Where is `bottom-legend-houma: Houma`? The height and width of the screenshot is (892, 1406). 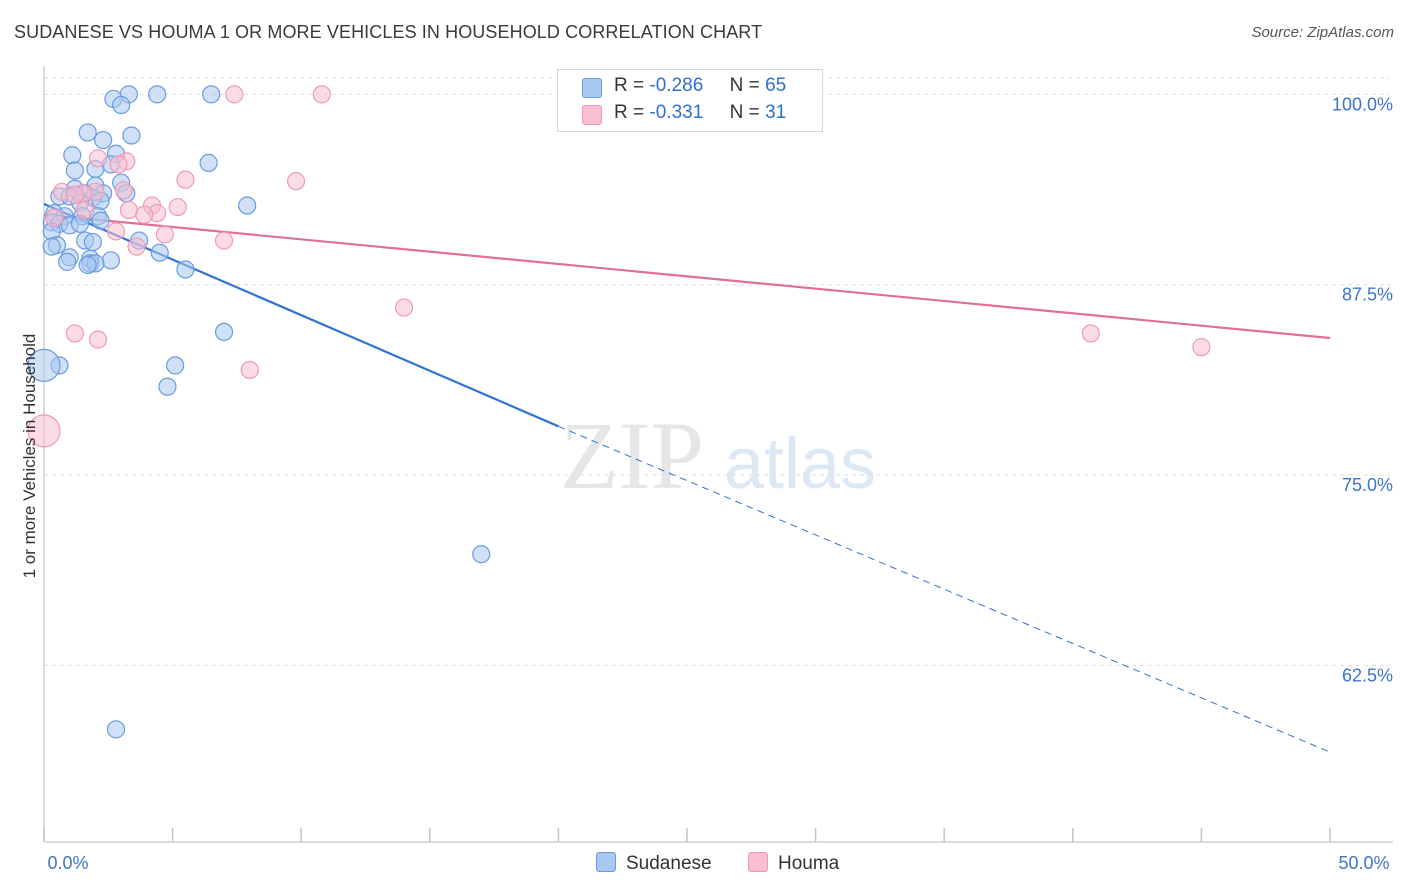 bottom-legend-houma: Houma is located at coordinates (793, 863).